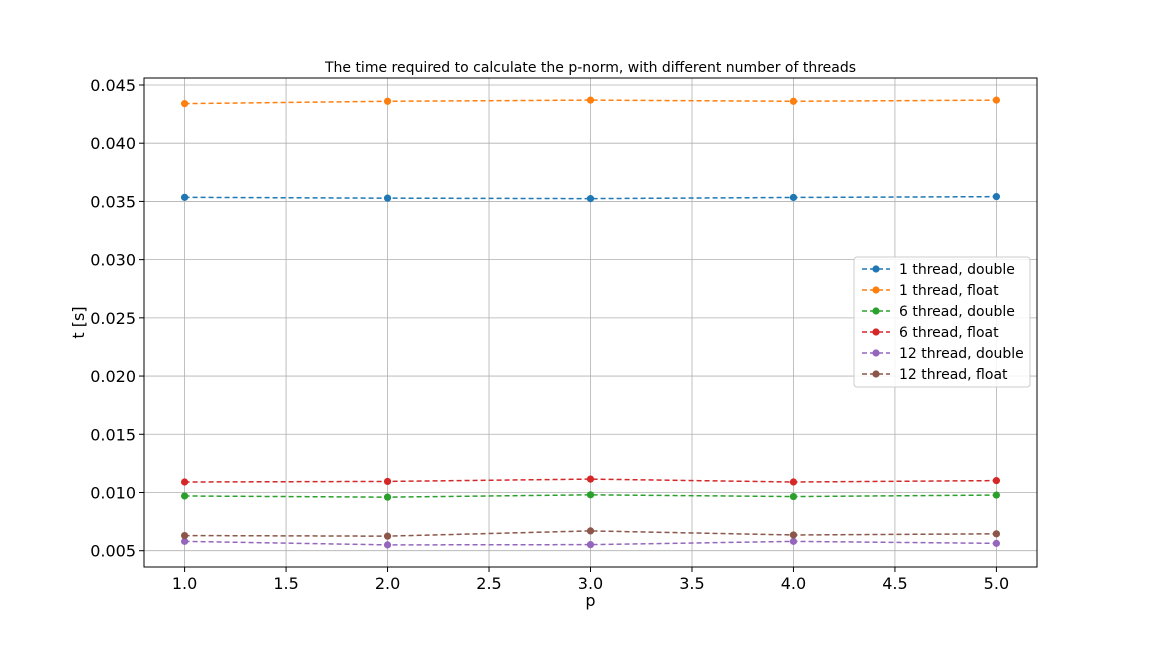  Describe the element at coordinates (113, 318) in the screenshot. I see `y-tick-label: 0.025` at that location.